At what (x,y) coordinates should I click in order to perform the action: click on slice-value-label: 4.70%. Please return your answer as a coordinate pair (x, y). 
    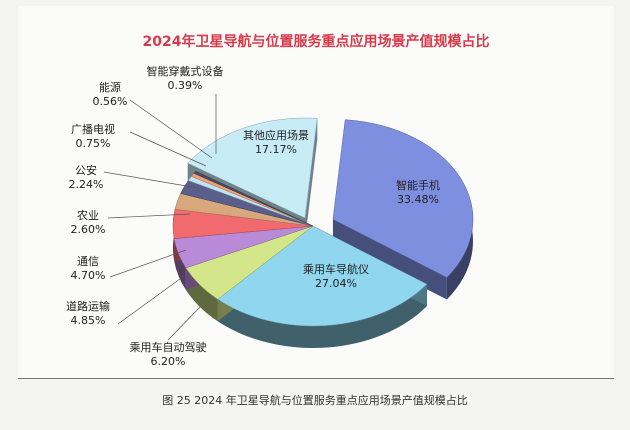
    Looking at the image, I should click on (88, 275).